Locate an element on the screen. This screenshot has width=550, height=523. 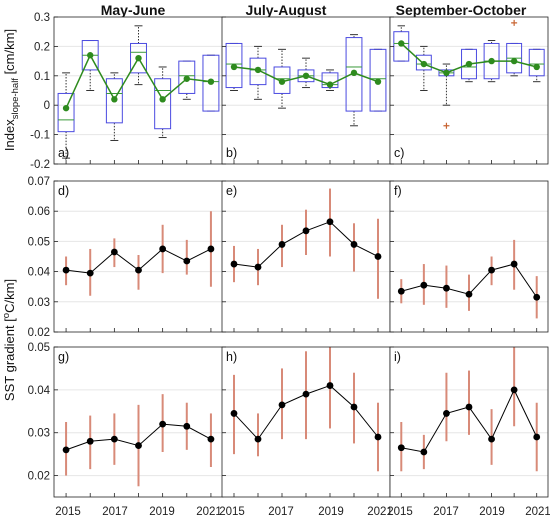
y-tick-label: -0.2 is located at coordinates (40, 165).